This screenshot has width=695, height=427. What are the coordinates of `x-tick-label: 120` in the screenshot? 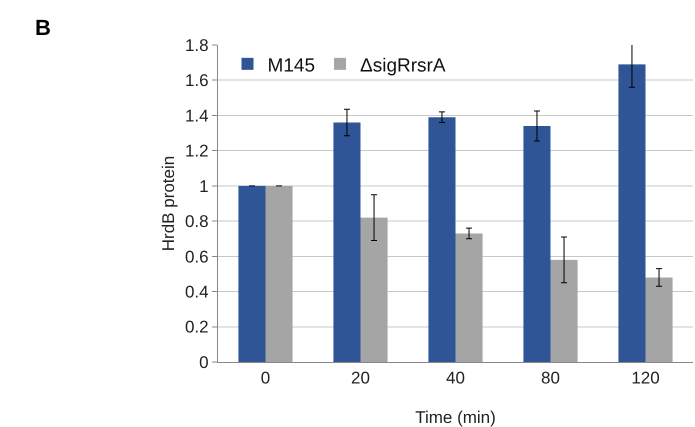 It's located at (645, 378).